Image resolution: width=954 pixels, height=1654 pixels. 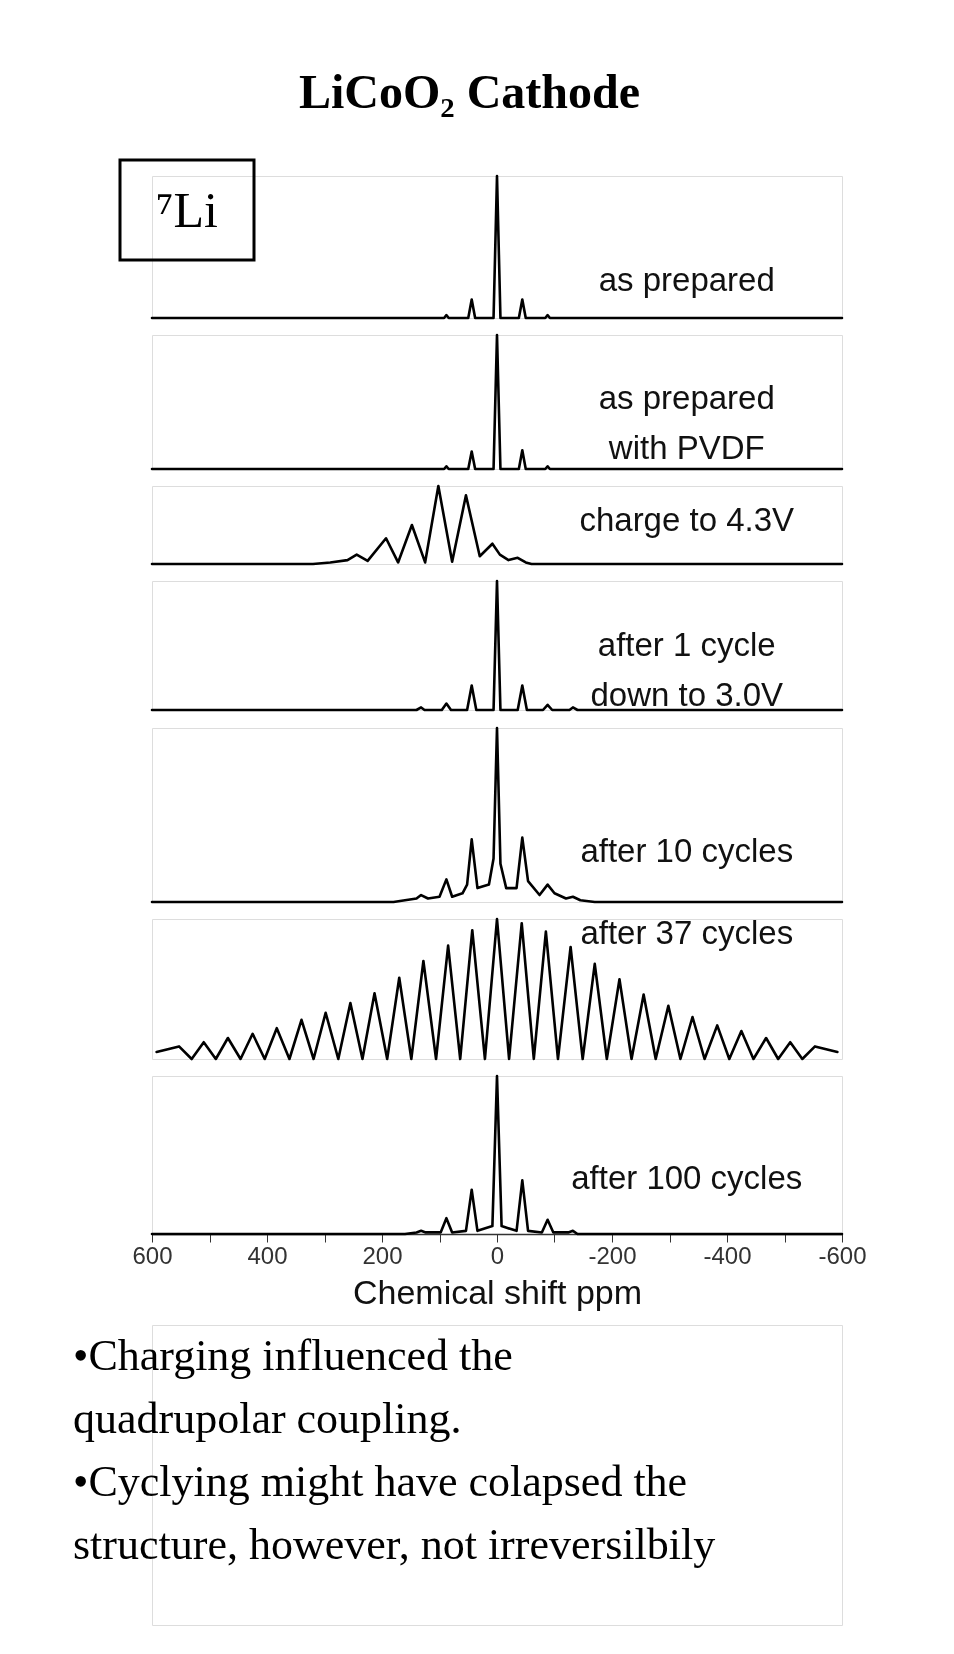 What do you see at coordinates (612, 1255) in the screenshot?
I see `x-tick-label: -200` at bounding box center [612, 1255].